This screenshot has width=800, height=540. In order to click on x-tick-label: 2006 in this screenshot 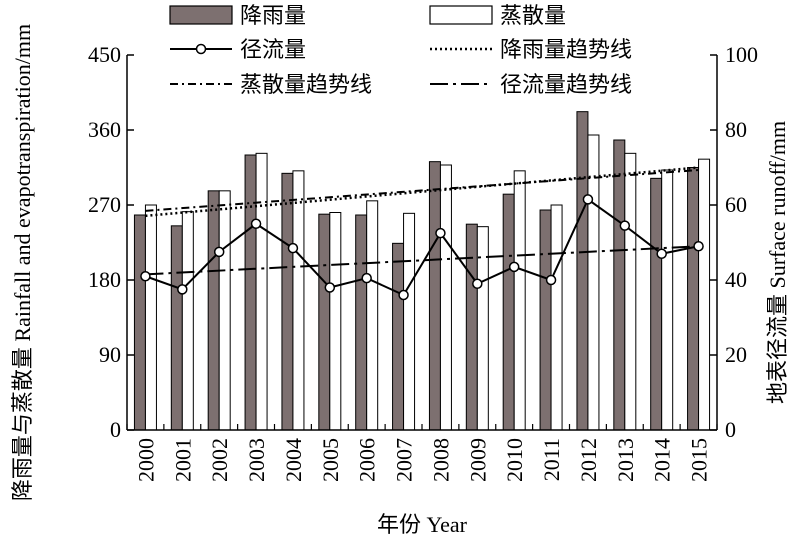, I will do `click(367, 460)`.